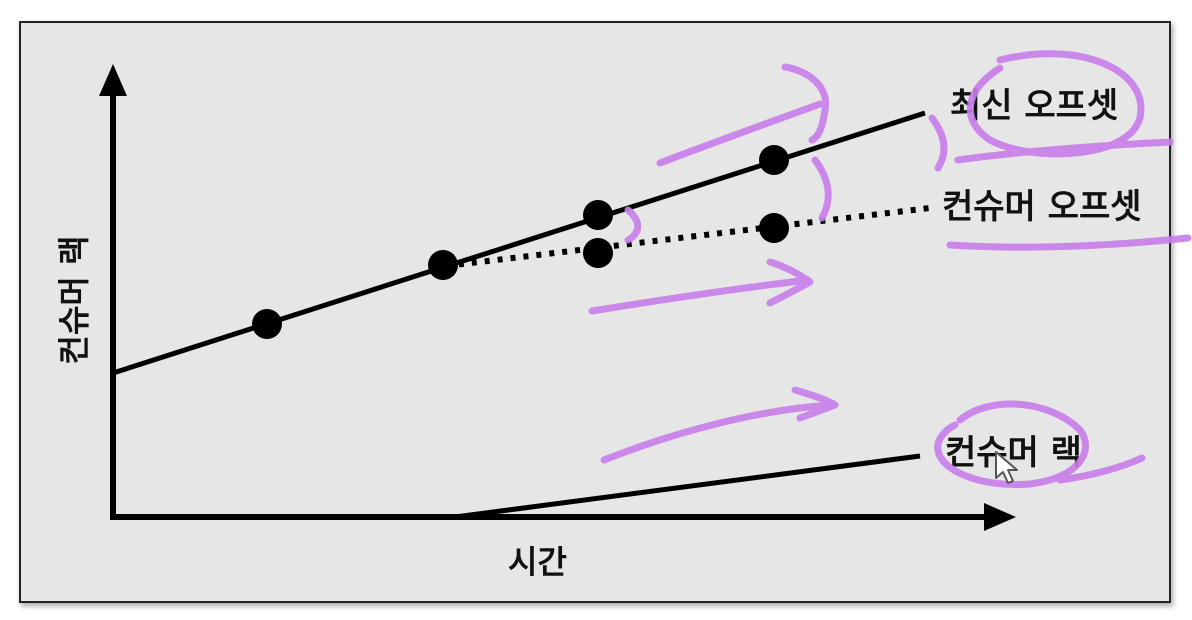 Image resolution: width=1192 pixels, height=620 pixels. Describe the element at coordinates (1000, 517) in the screenshot. I see `x-axis-arrowhead` at that location.